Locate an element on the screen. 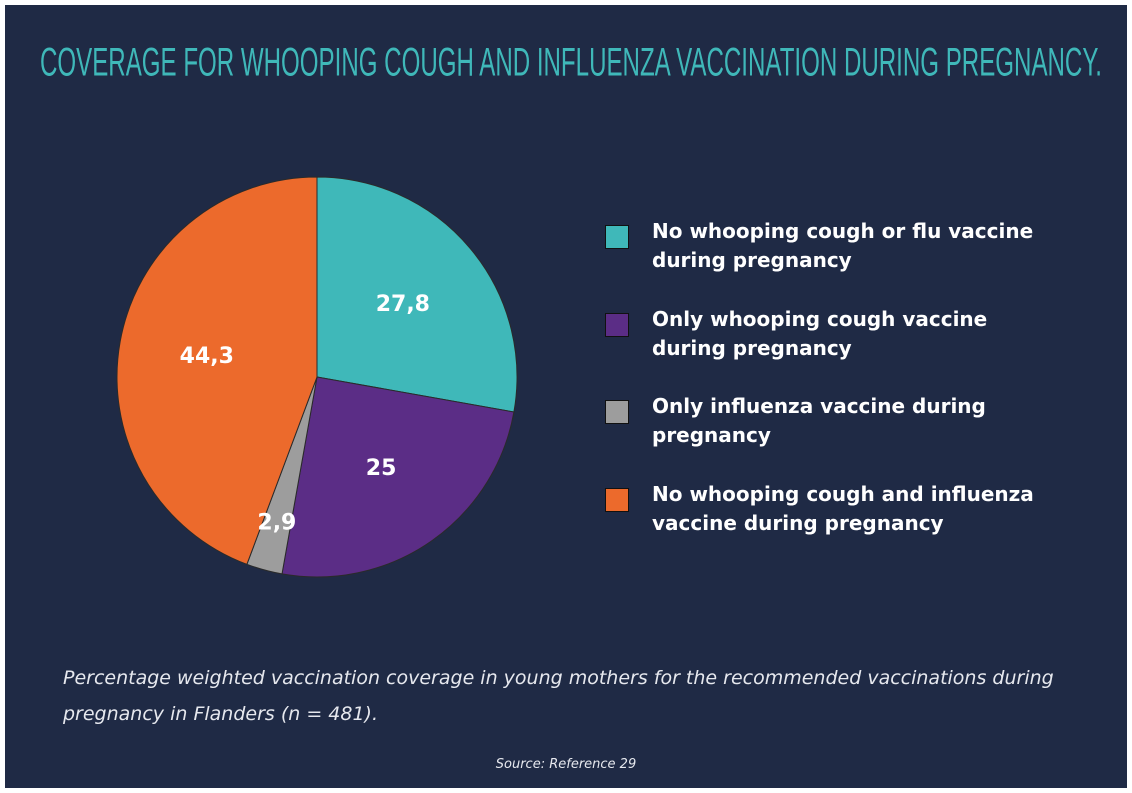 The height and width of the screenshot is (793, 1132). data-label: 27,8 is located at coordinates (403, 304).